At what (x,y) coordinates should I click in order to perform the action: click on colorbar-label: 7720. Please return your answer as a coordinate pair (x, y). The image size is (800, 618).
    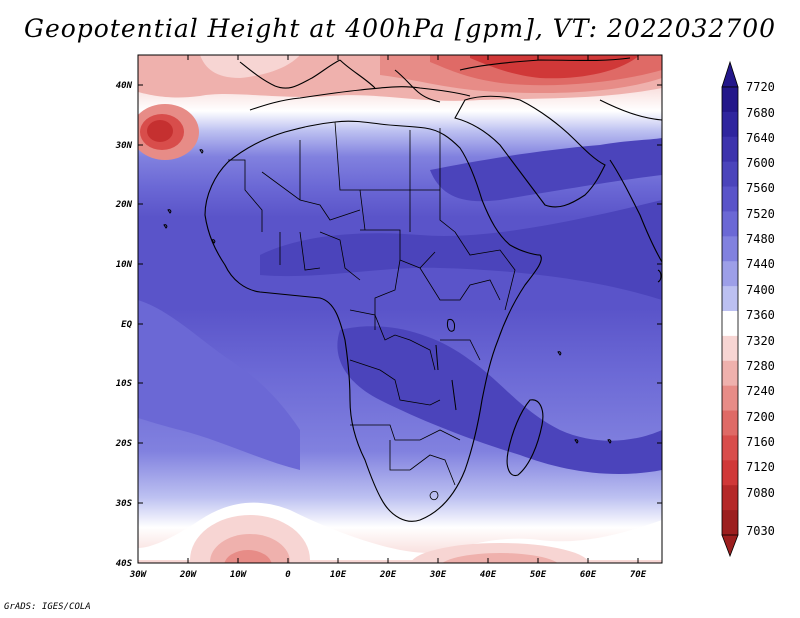
    Looking at the image, I should click on (760, 87).